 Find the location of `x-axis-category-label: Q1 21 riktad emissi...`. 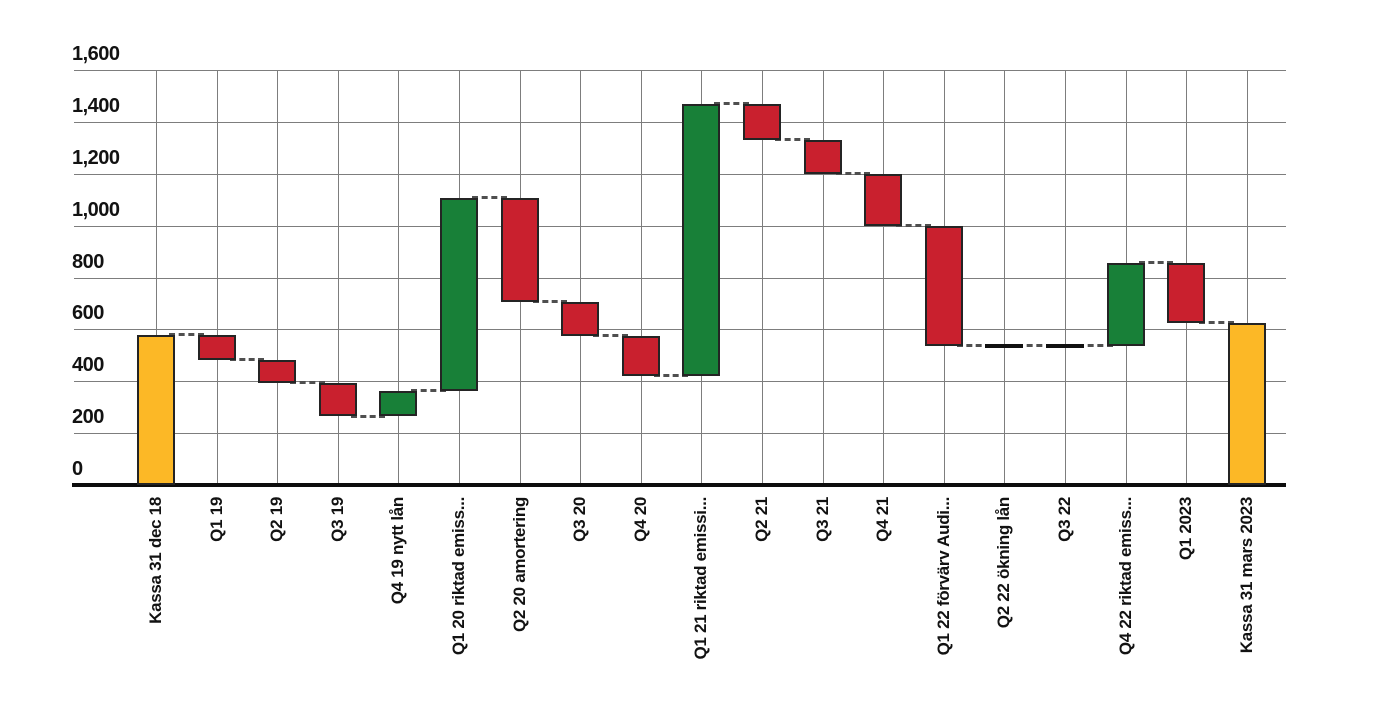

x-axis-category-label: Q1 21 riktad emissi... is located at coordinates (701, 578).